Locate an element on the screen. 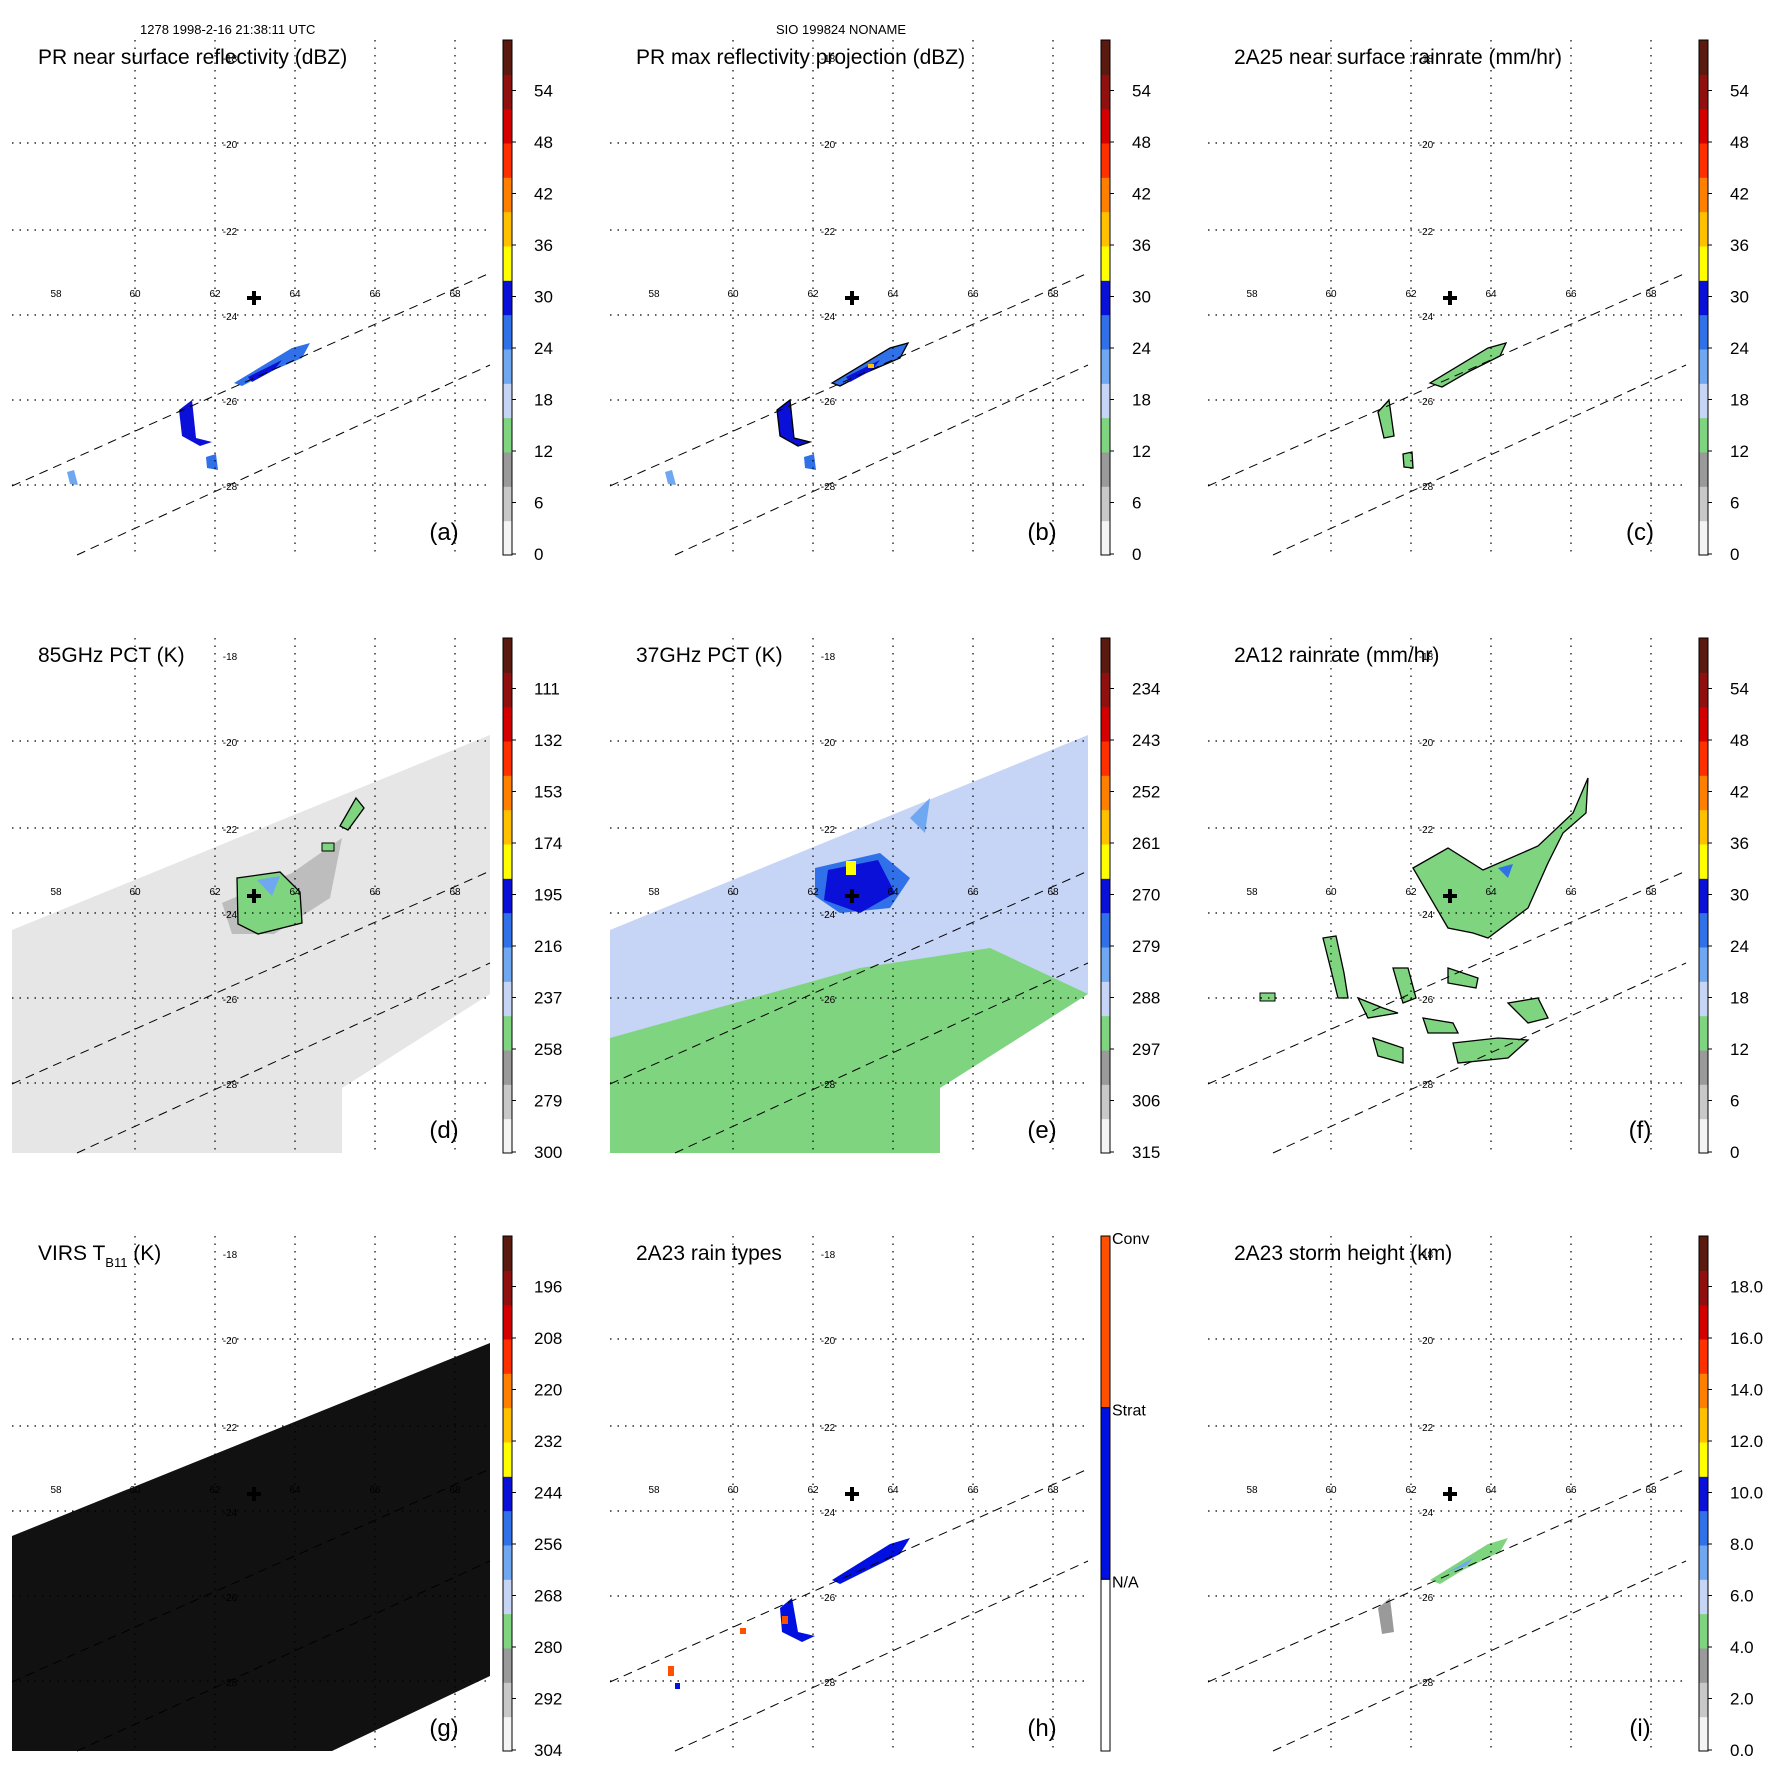 The width and height of the screenshot is (1771, 1771). lat-tick-label: -24 is located at coordinates (230, 915).